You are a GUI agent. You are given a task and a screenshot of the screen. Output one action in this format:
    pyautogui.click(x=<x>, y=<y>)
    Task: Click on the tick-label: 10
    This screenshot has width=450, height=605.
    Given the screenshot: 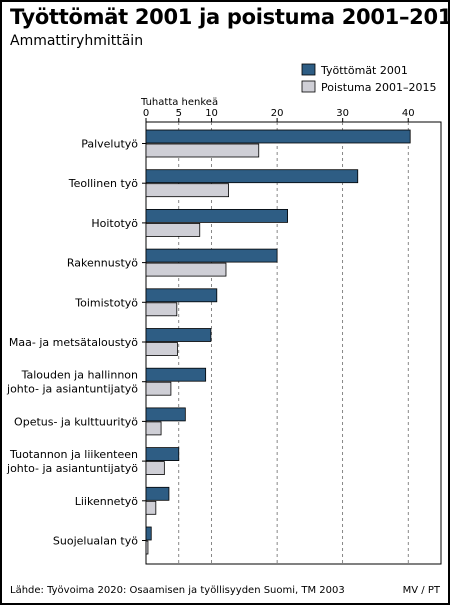 What is the action you would take?
    pyautogui.click(x=211, y=113)
    